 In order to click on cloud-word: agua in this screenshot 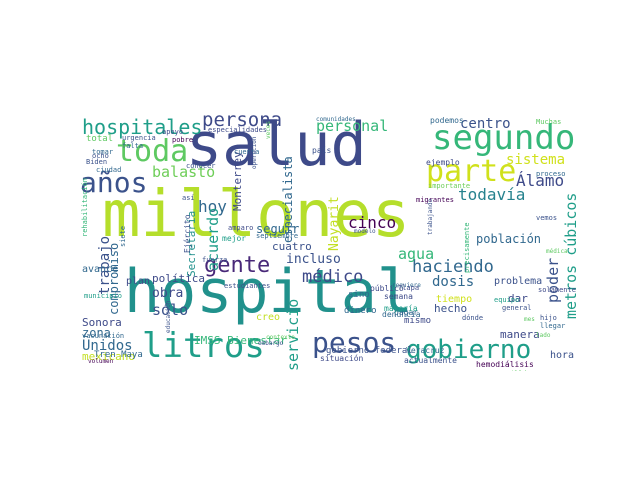, I will do `click(416, 254)`.